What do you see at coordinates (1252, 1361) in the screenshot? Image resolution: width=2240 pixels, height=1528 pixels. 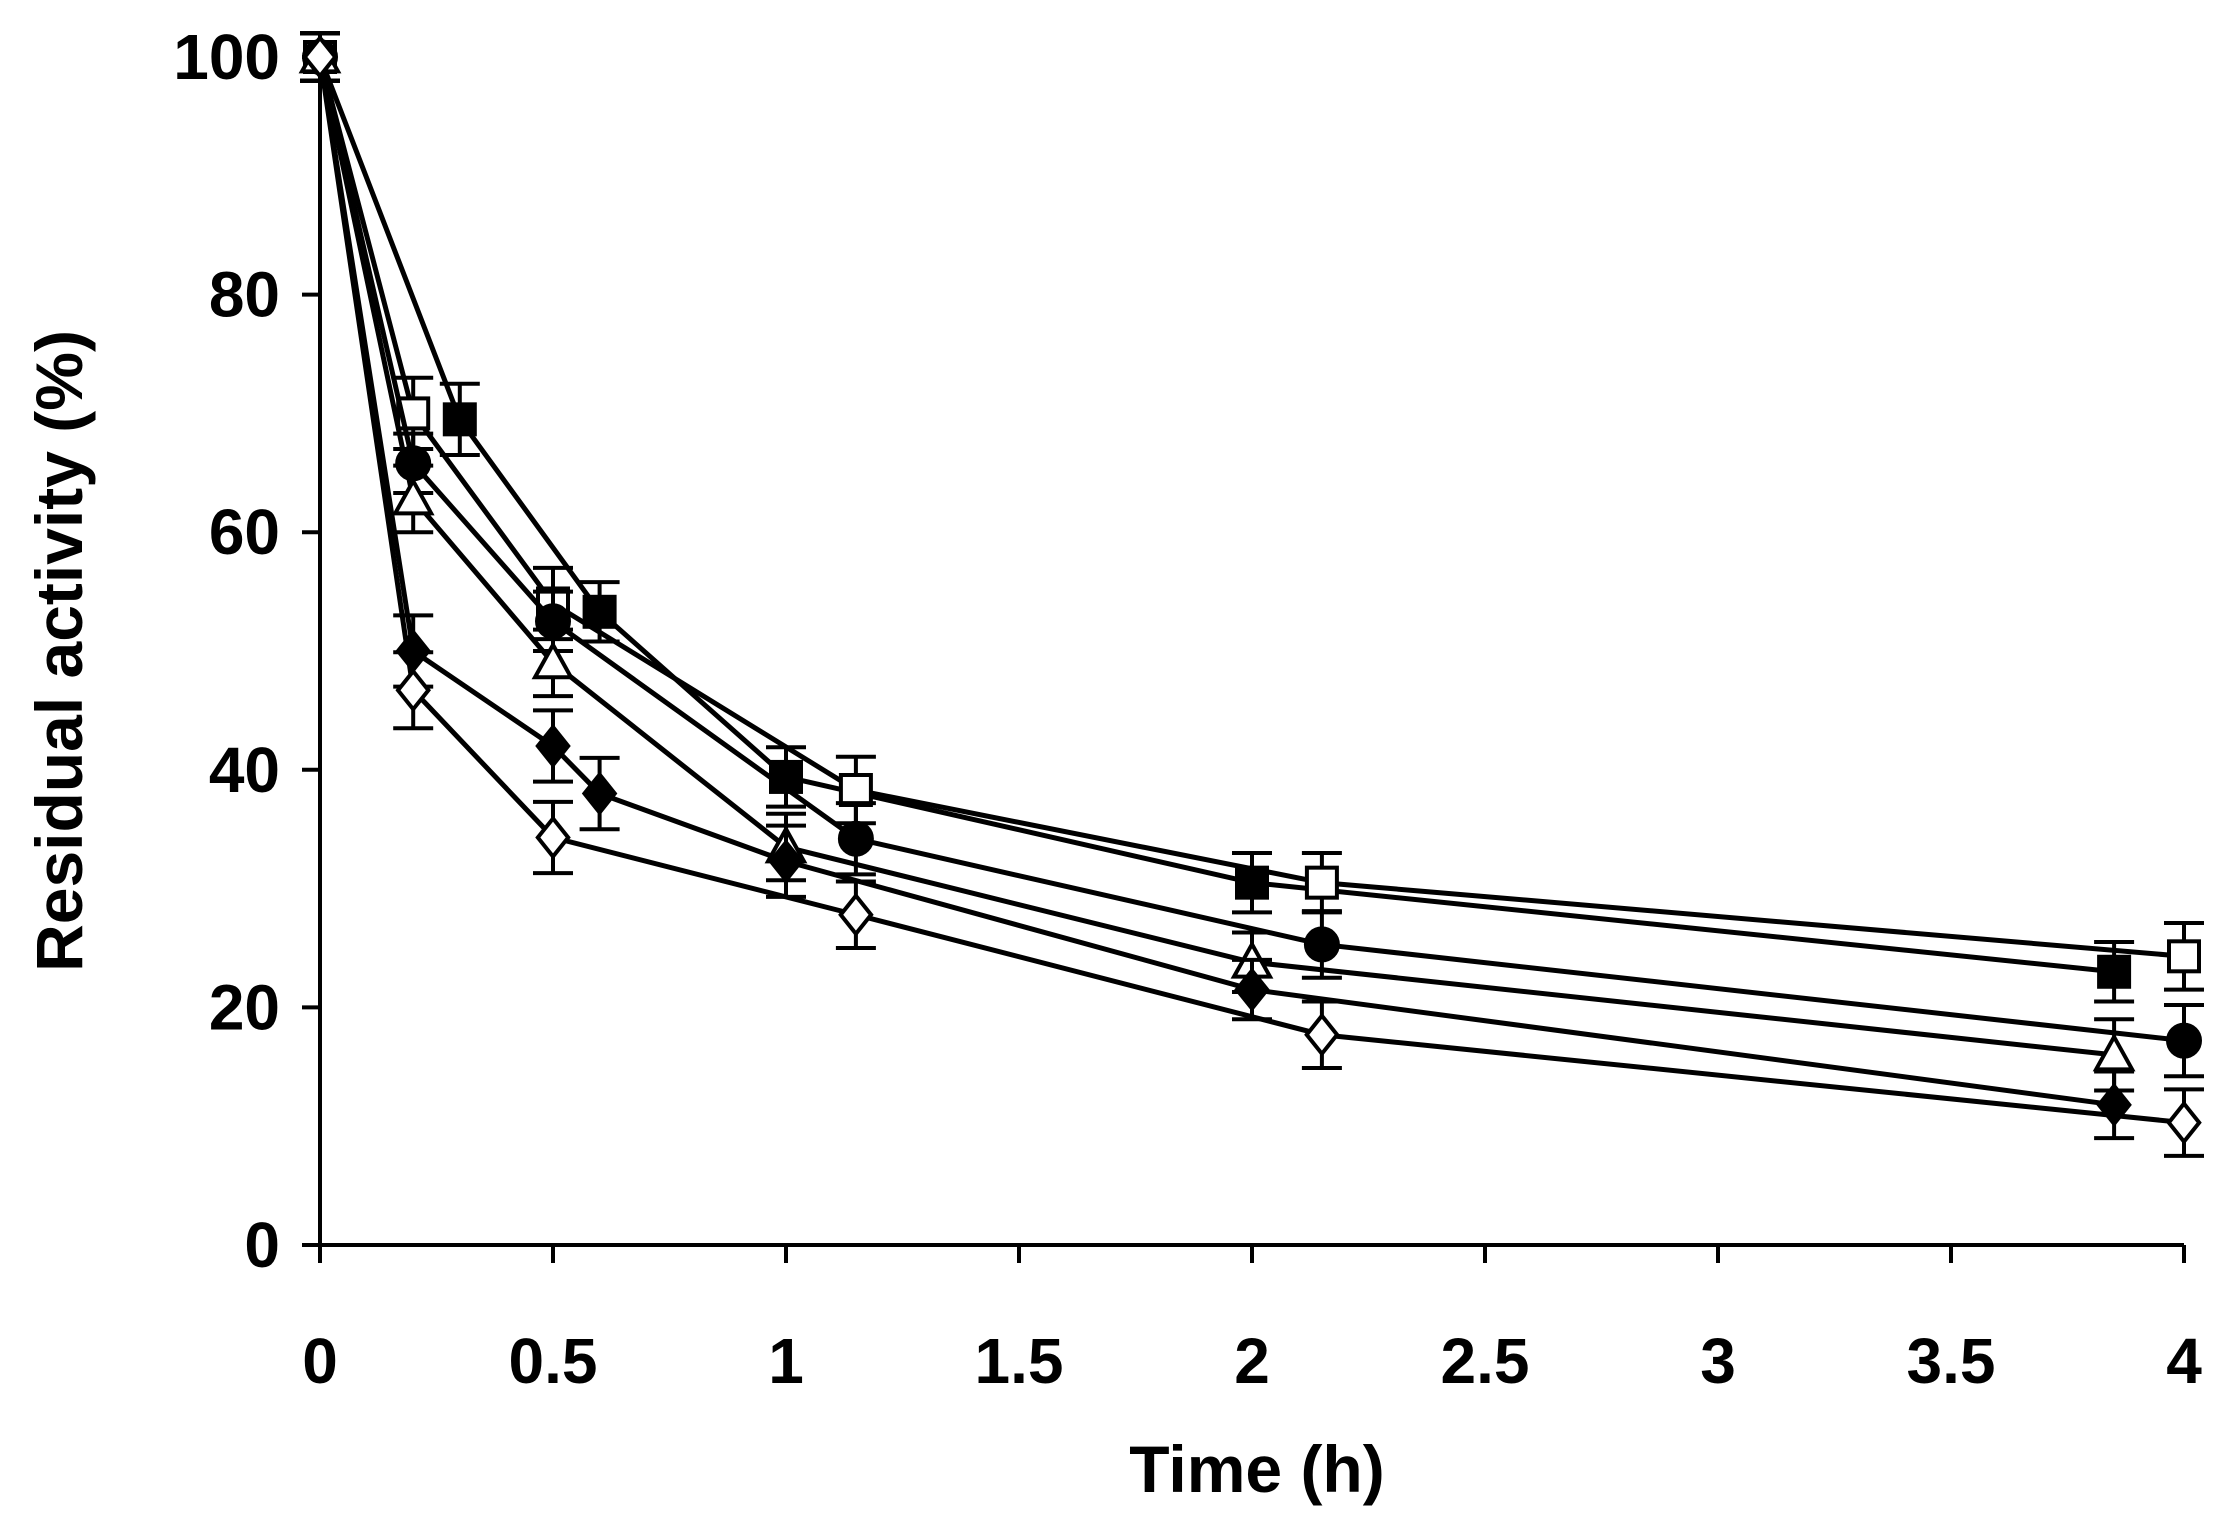 I see `x-tick-label: 2` at bounding box center [1252, 1361].